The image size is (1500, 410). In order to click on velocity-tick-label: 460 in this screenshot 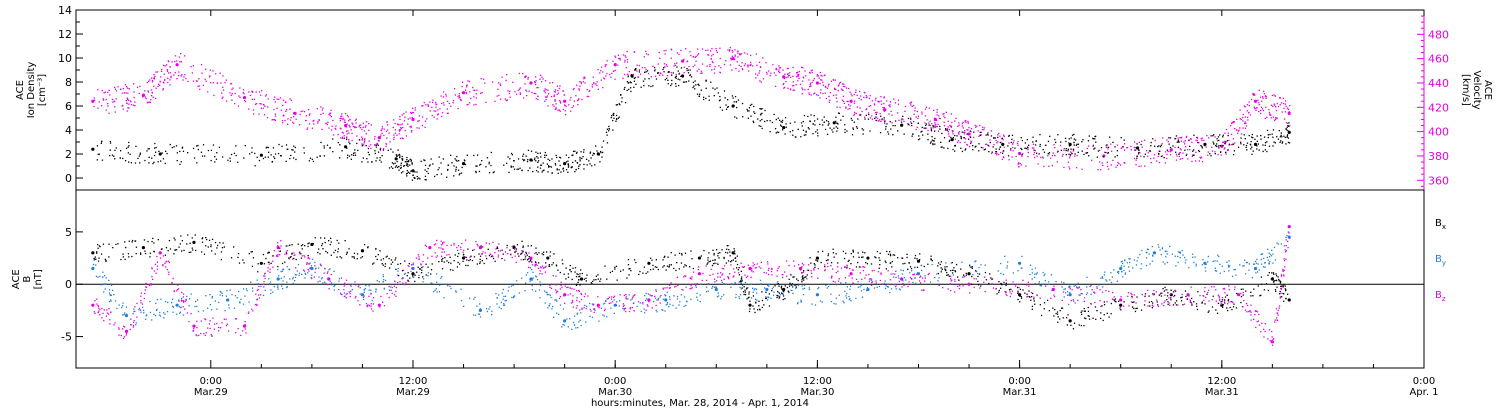, I will do `click(1438, 59)`.